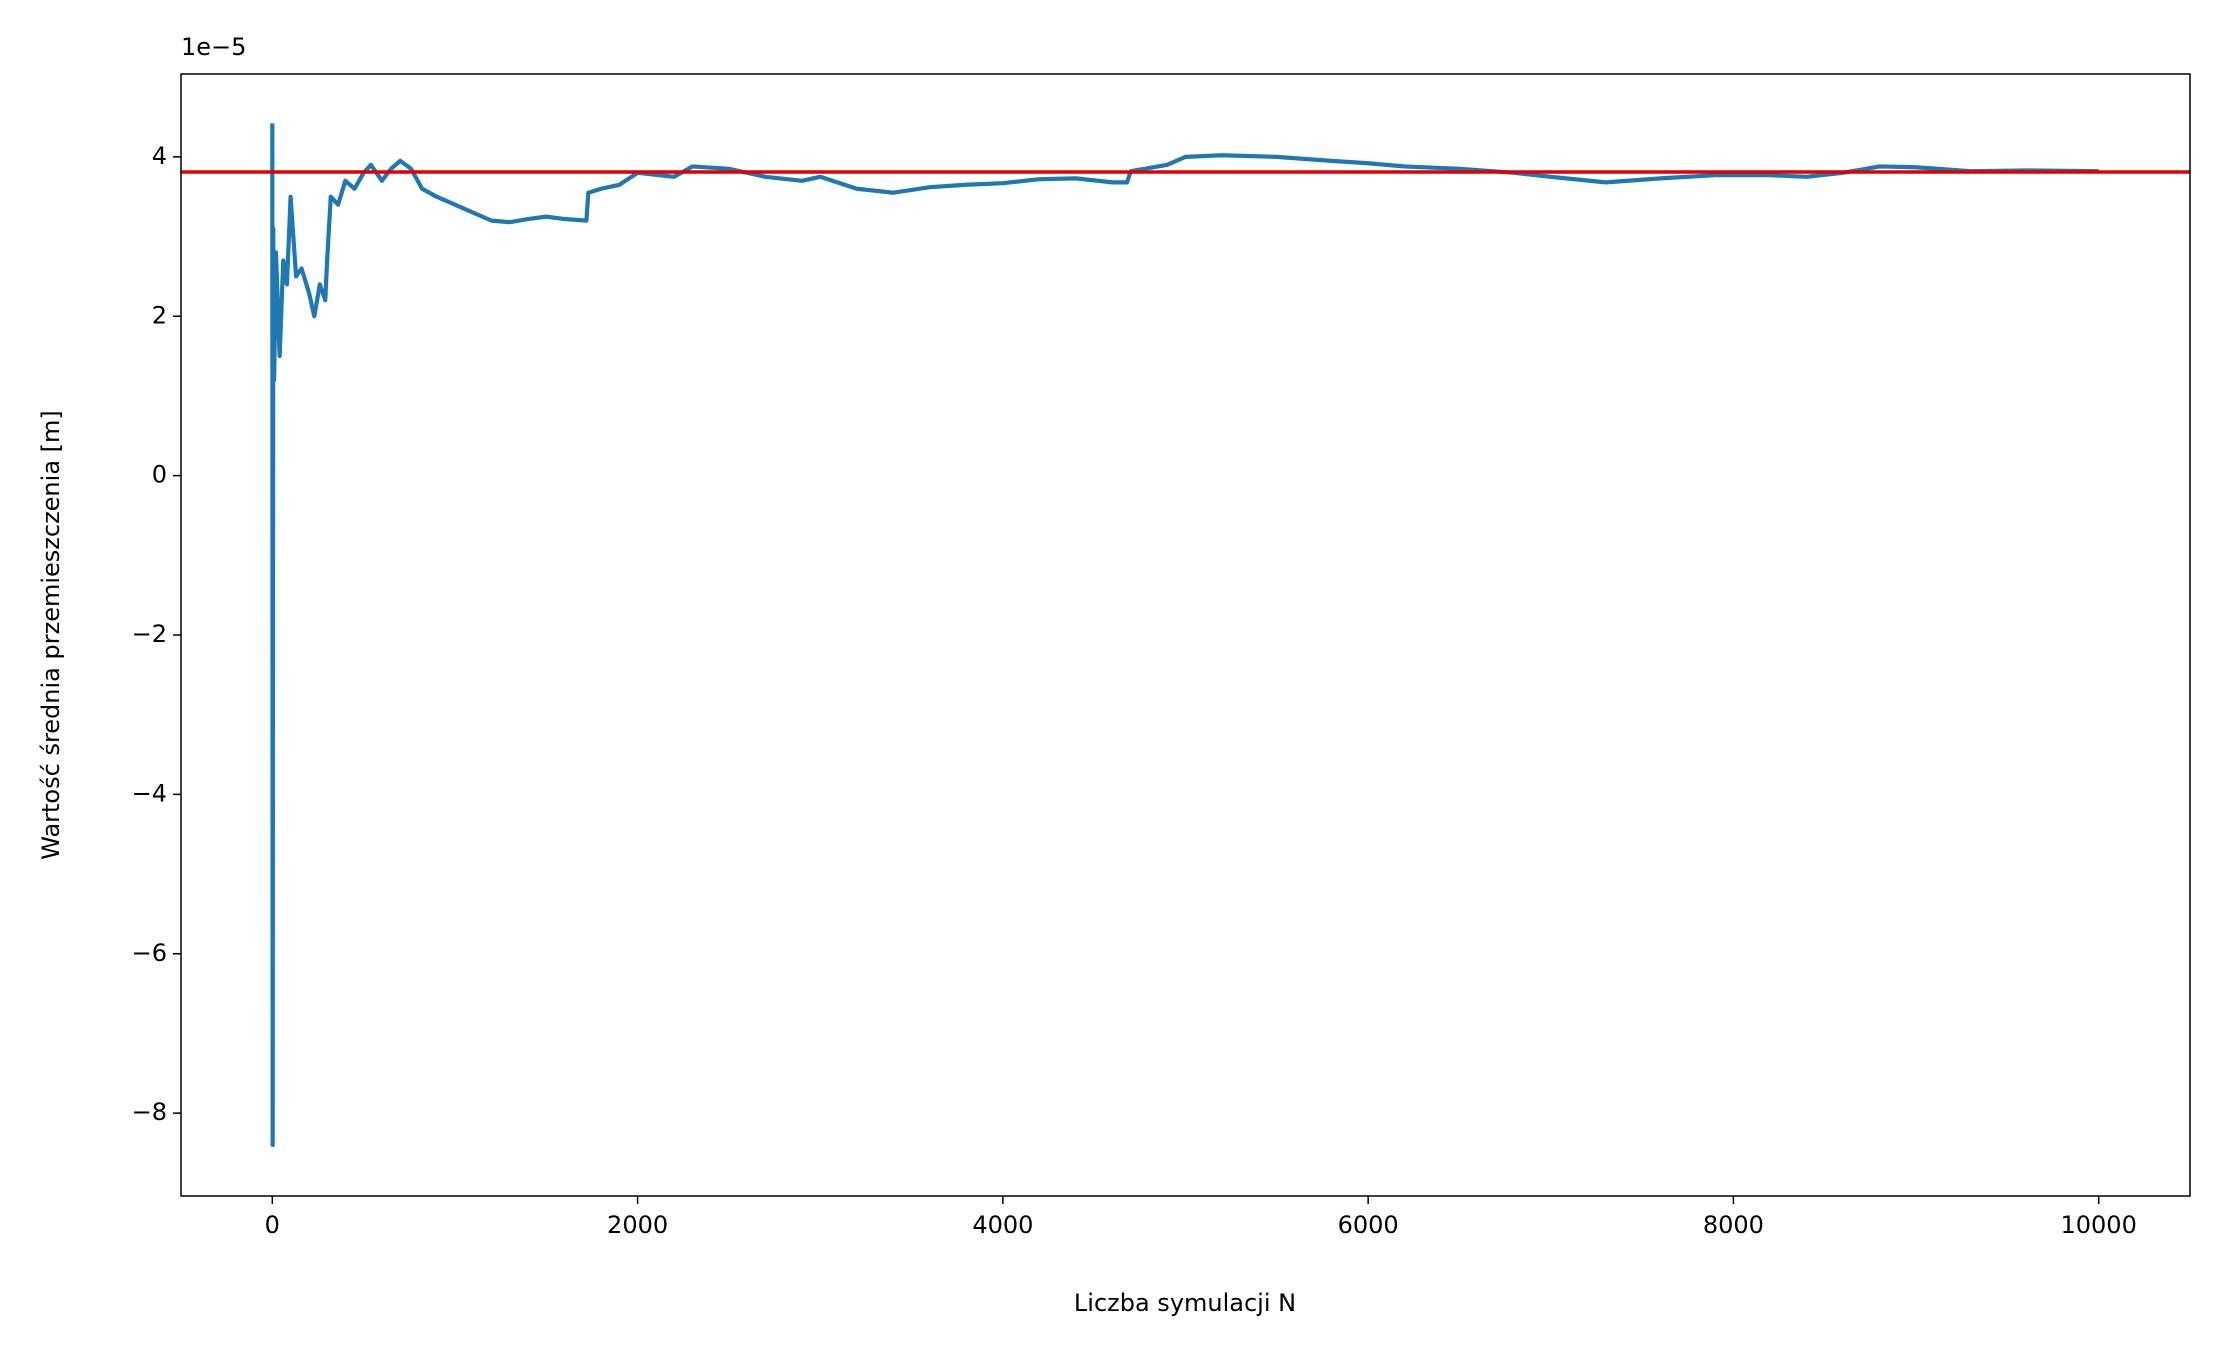 The width and height of the screenshot is (2219, 1357). I want to click on y-tick-label: −2, so click(149, 634).